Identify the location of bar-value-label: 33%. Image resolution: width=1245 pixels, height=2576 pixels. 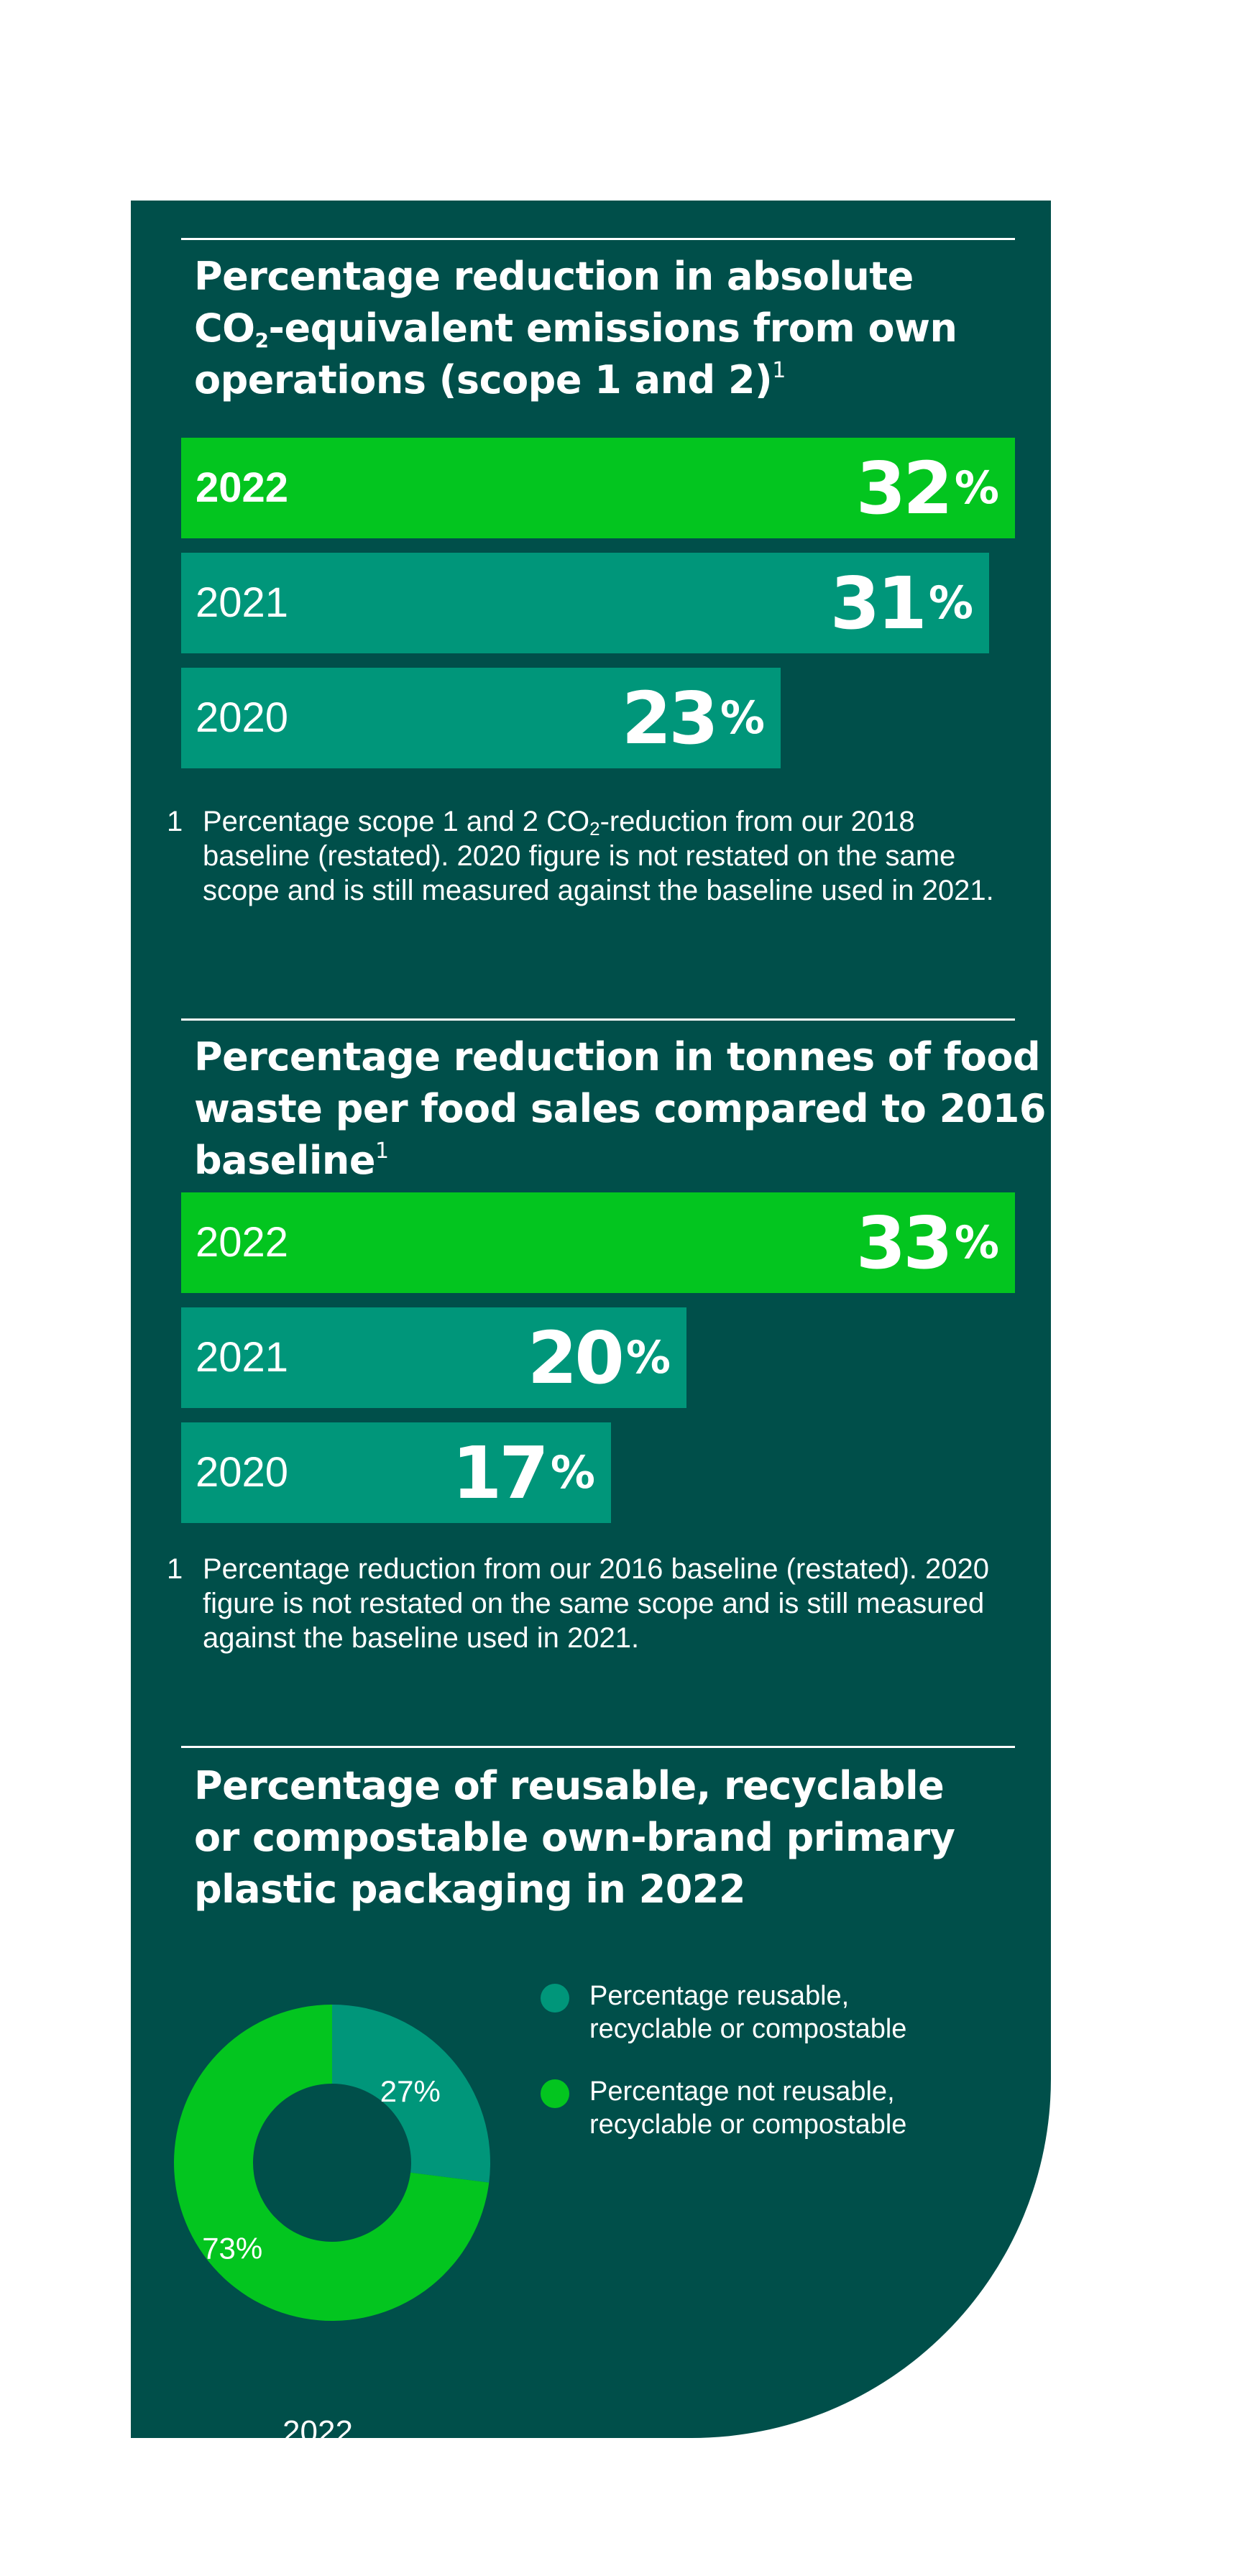
(927, 1243).